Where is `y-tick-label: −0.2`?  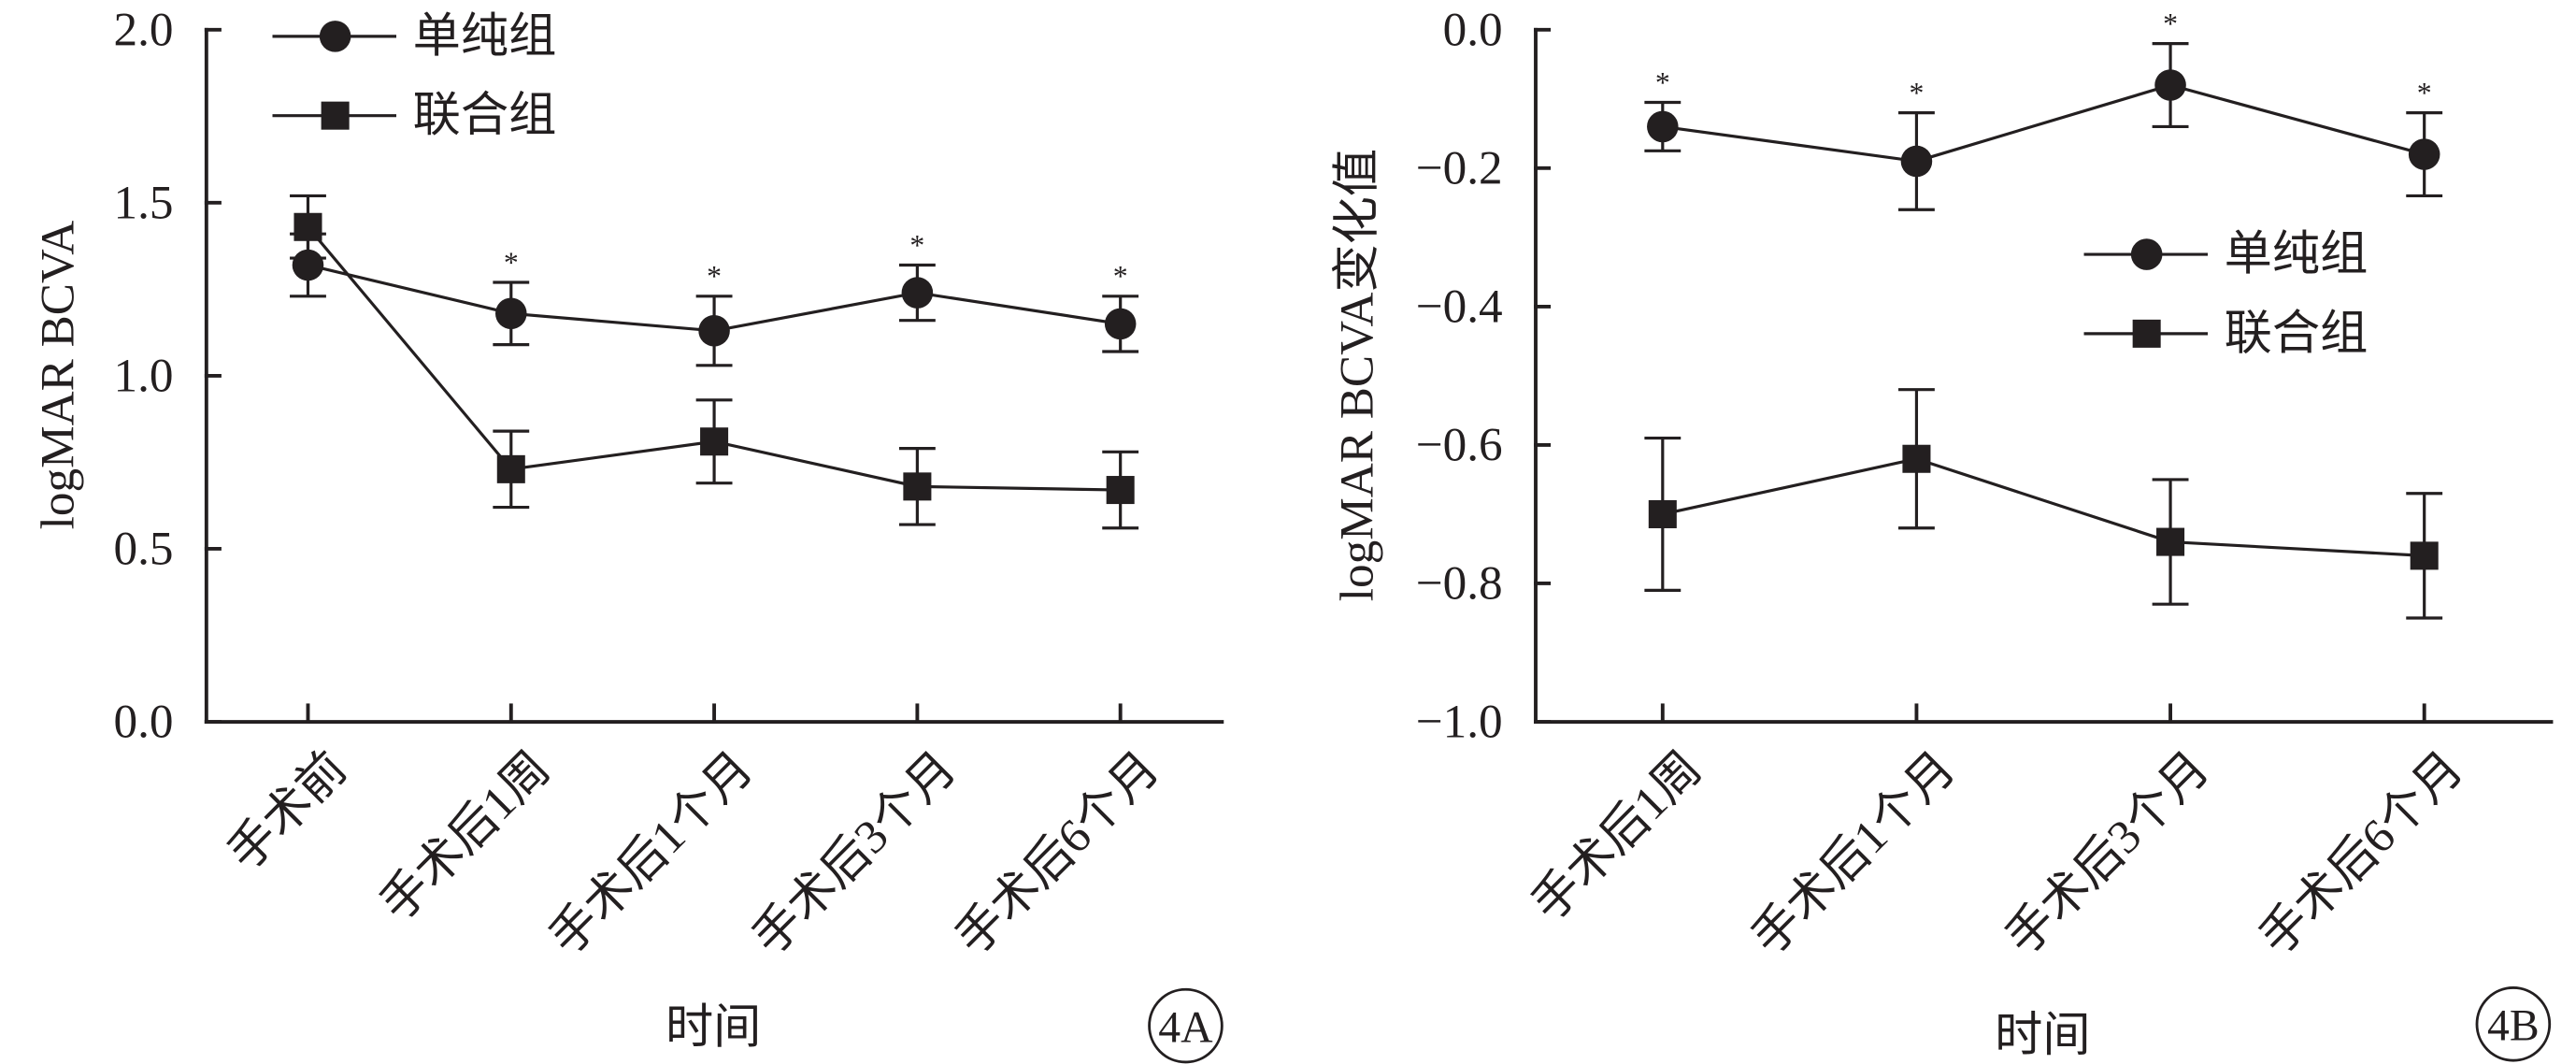 y-tick-label: −0.2 is located at coordinates (1459, 168).